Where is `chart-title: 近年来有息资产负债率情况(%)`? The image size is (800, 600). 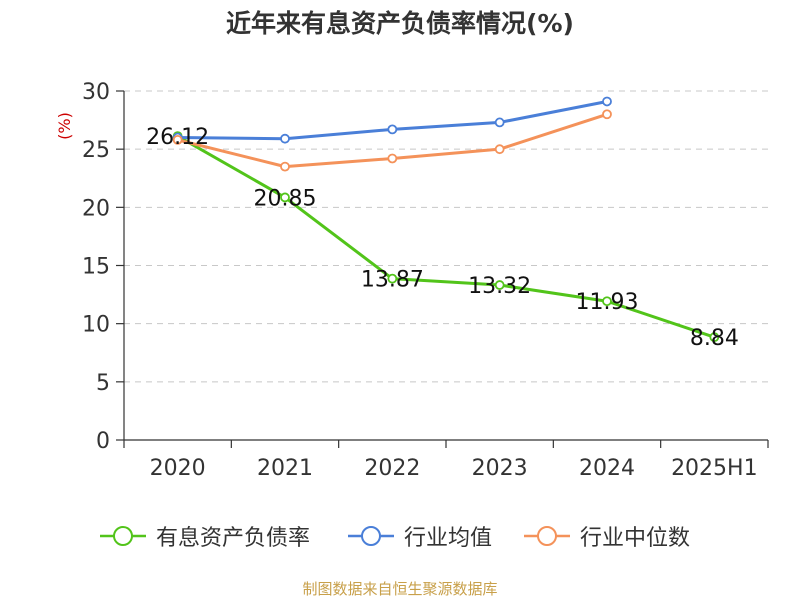
chart-title: 近年来有息资产负债率情况(%) is located at coordinates (400, 23).